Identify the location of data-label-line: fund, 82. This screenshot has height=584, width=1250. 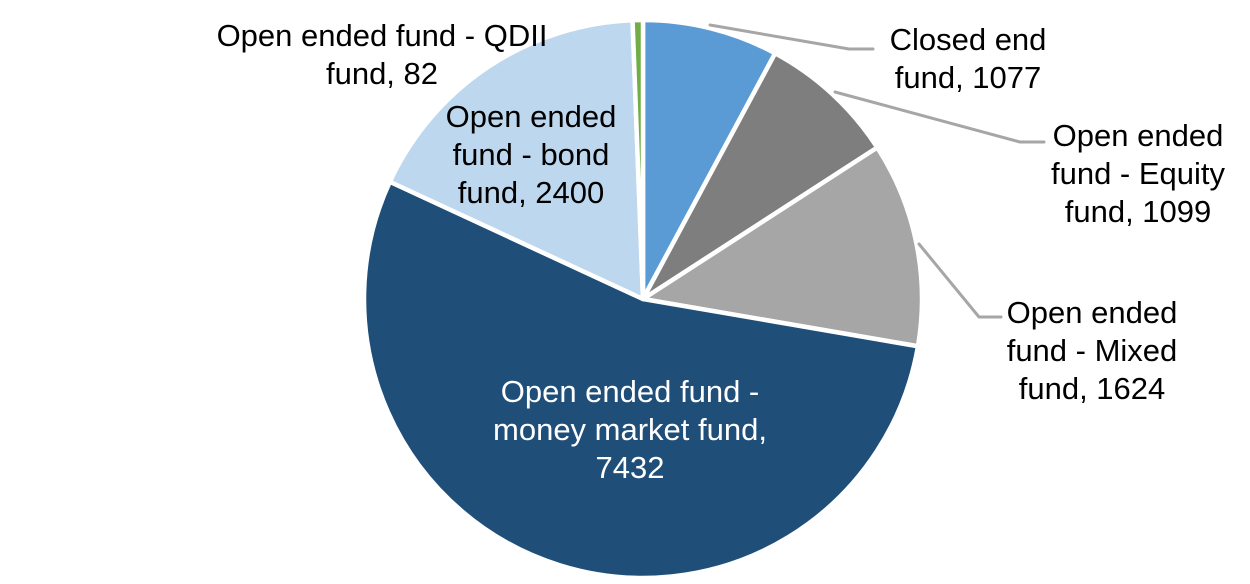
(382, 73).